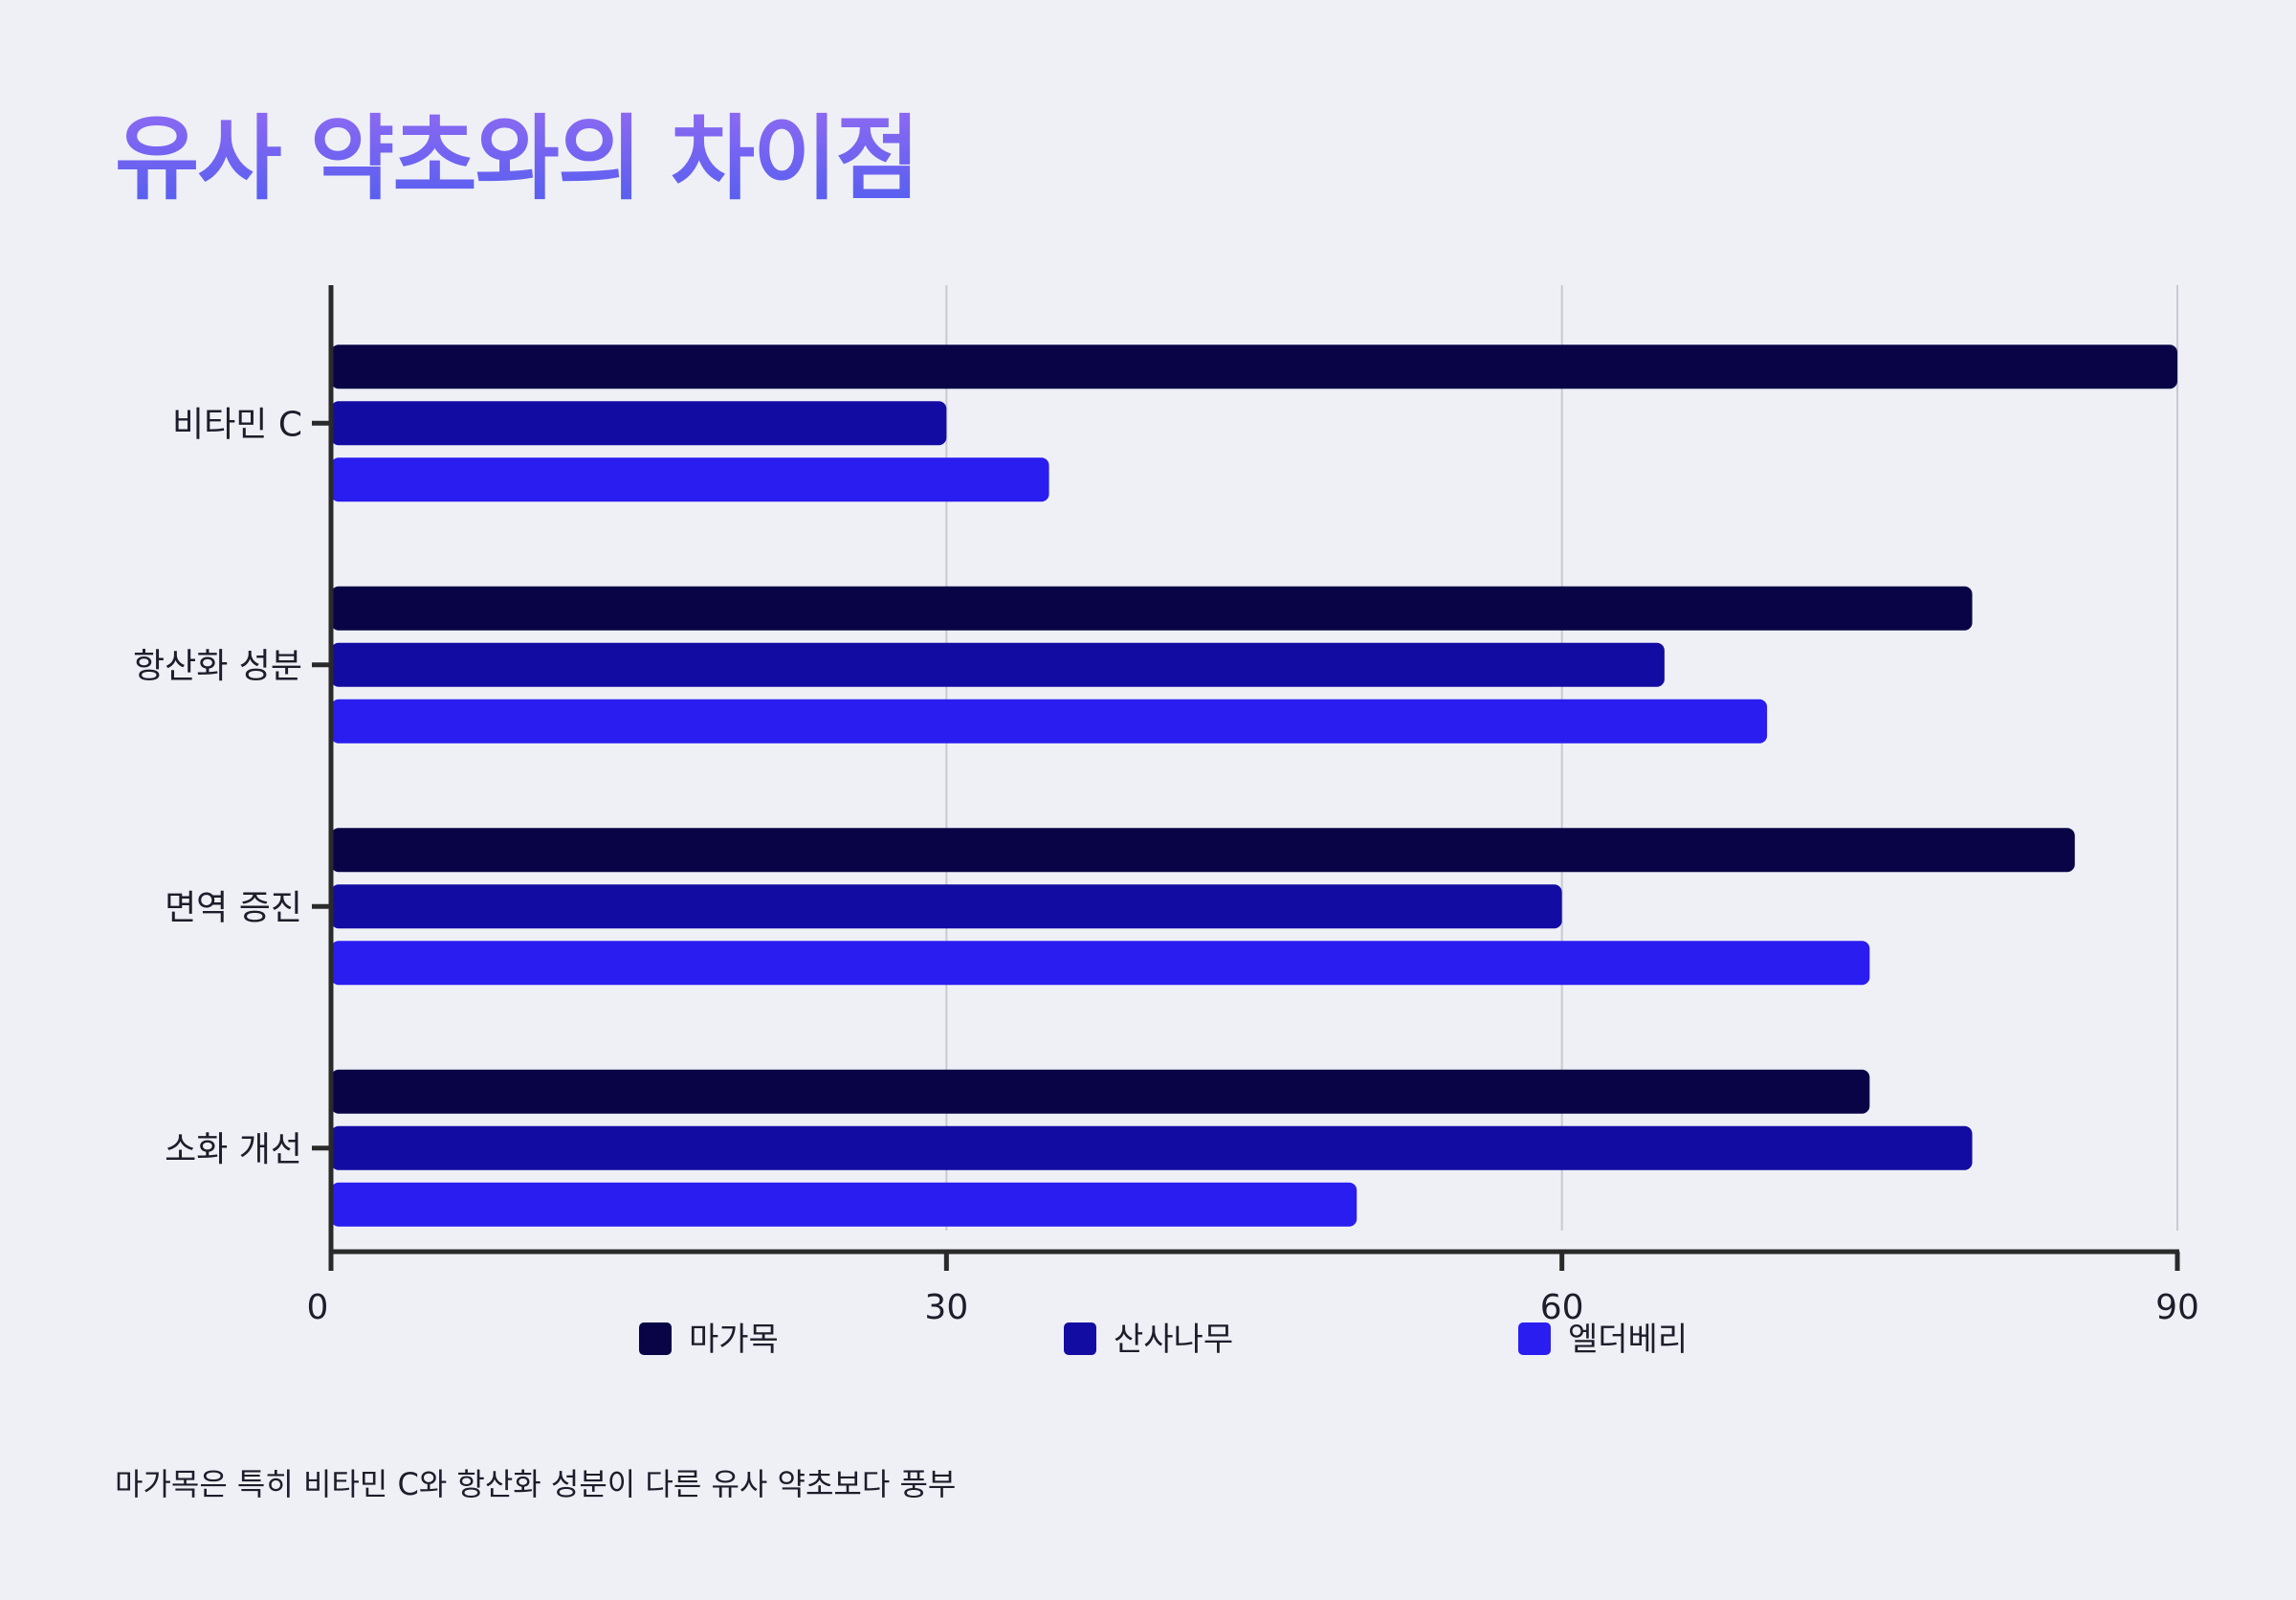 This screenshot has height=1600, width=2296. What do you see at coordinates (734, 1340) in the screenshot?
I see `legend-label: 마가목` at bounding box center [734, 1340].